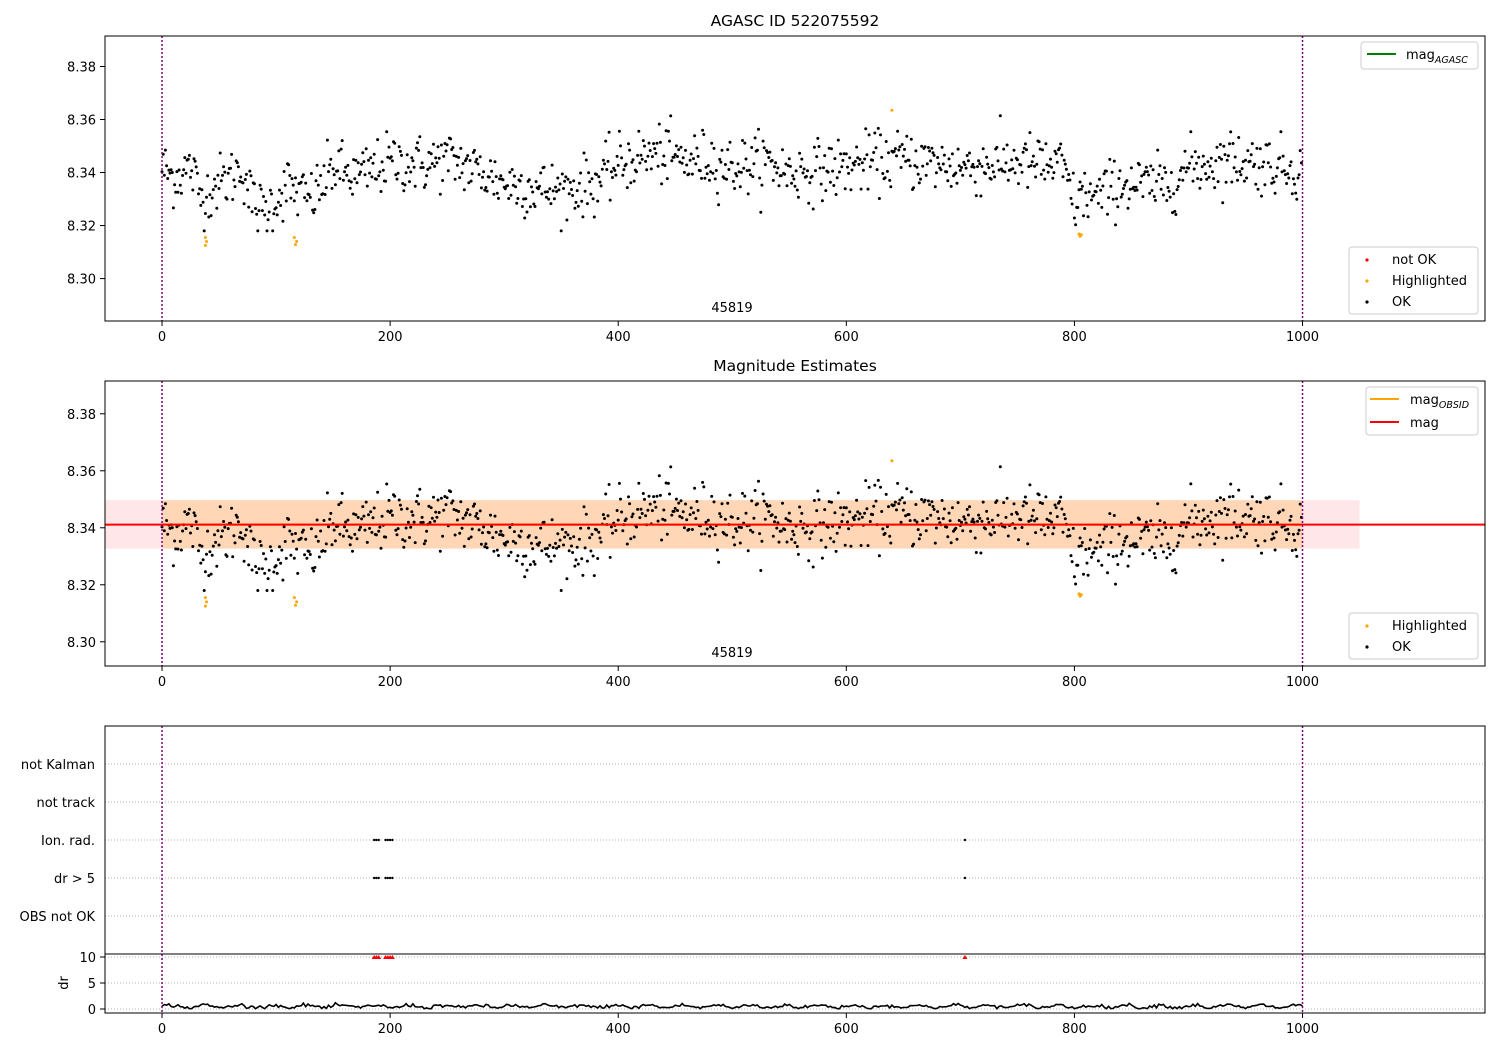  I want to click on panel2-legend-lines: magOBSID mag, so click(1422, 411).